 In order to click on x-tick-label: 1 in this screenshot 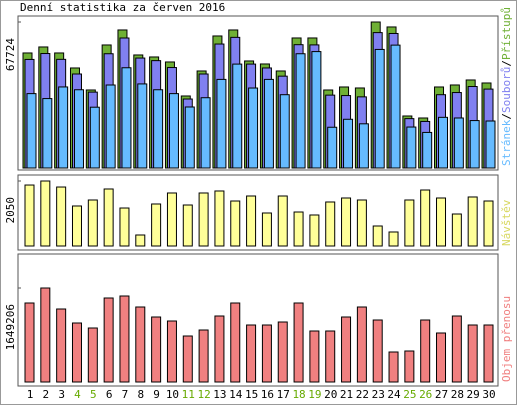, I will do `click(30, 394)`.